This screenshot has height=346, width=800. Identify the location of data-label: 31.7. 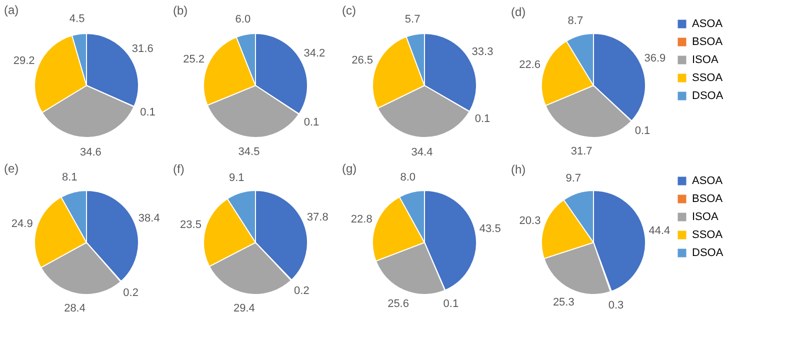
(581, 151).